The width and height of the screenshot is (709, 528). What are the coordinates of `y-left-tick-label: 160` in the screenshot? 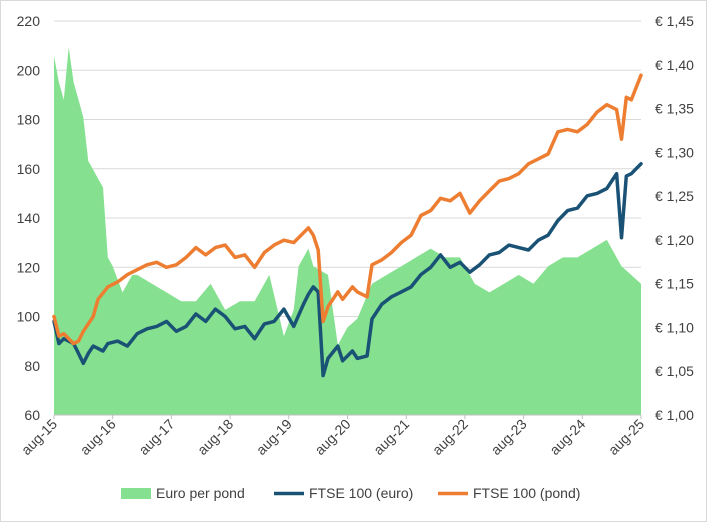 It's located at (29, 169).